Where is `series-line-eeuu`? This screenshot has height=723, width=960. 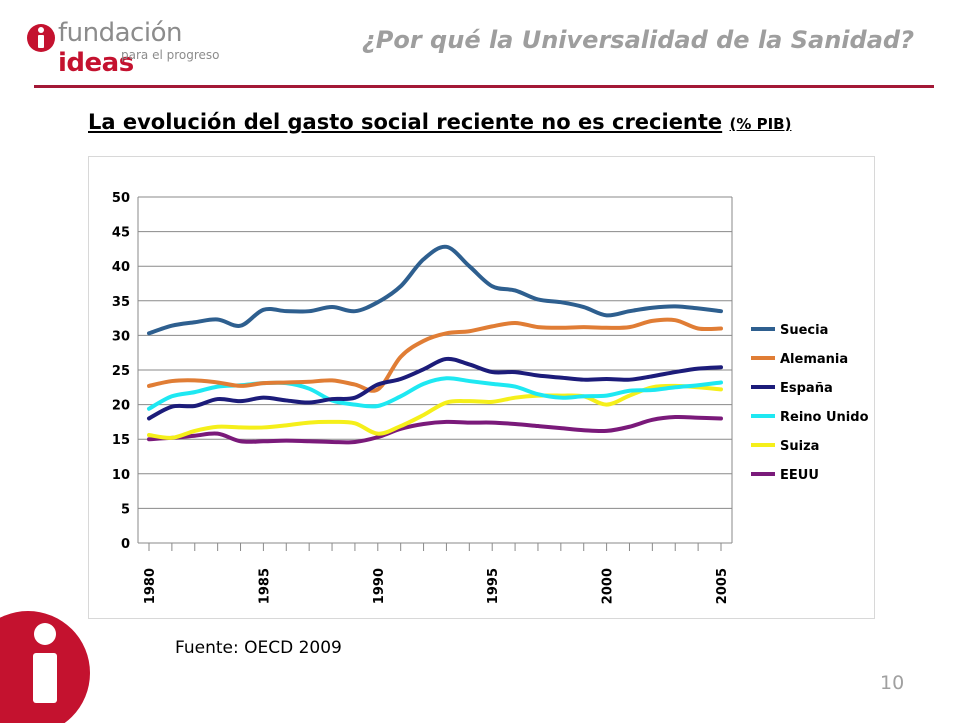 series-line-eeuu is located at coordinates (435, 429).